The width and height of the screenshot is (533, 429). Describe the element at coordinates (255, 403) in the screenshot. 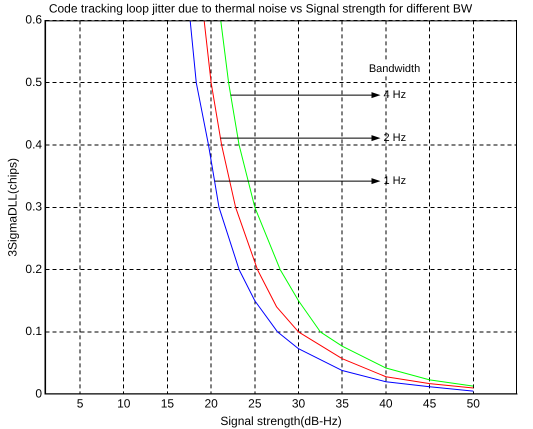

I see `x-tick-label: 25` at that location.